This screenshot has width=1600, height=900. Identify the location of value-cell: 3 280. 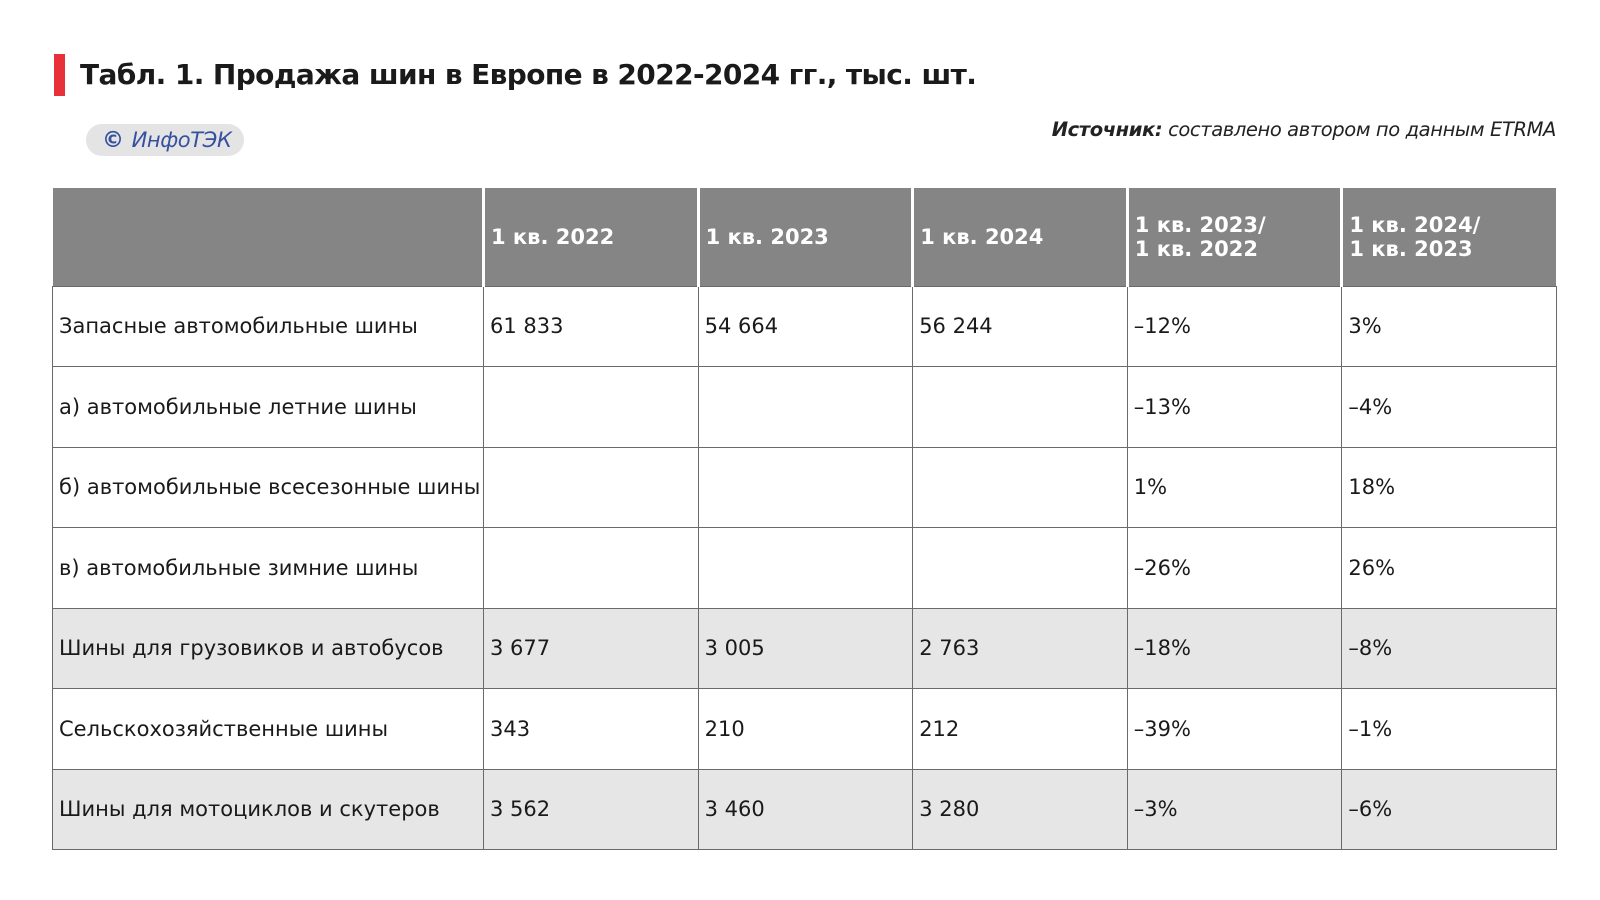
(1020, 809).